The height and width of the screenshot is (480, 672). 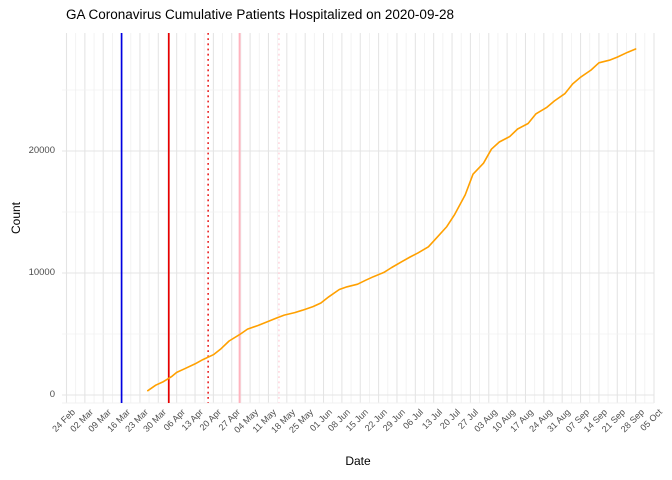 What do you see at coordinates (41, 150) in the screenshot?
I see `y-tick-label: 20000` at bounding box center [41, 150].